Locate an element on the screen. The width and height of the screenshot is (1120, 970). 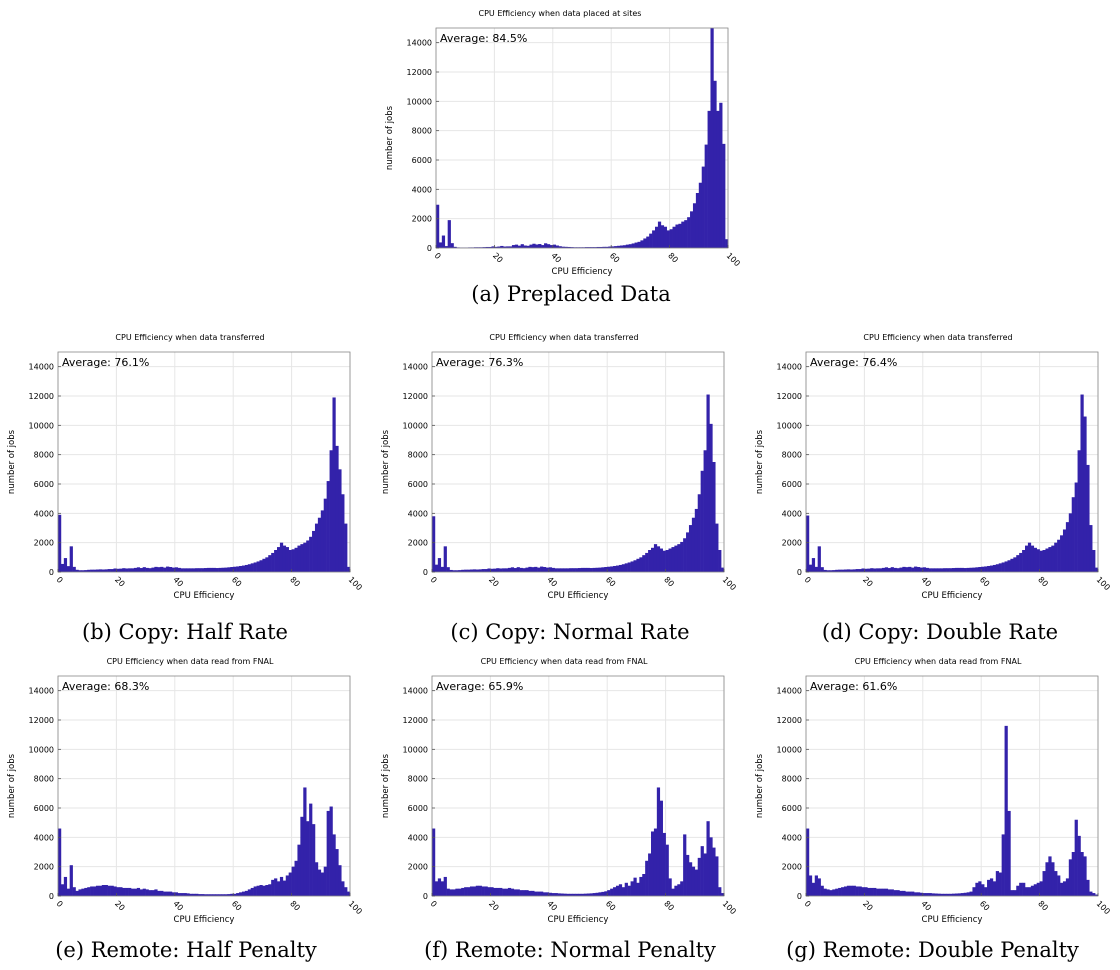
x-tick-label: 20 is located at coordinates (494, 906).